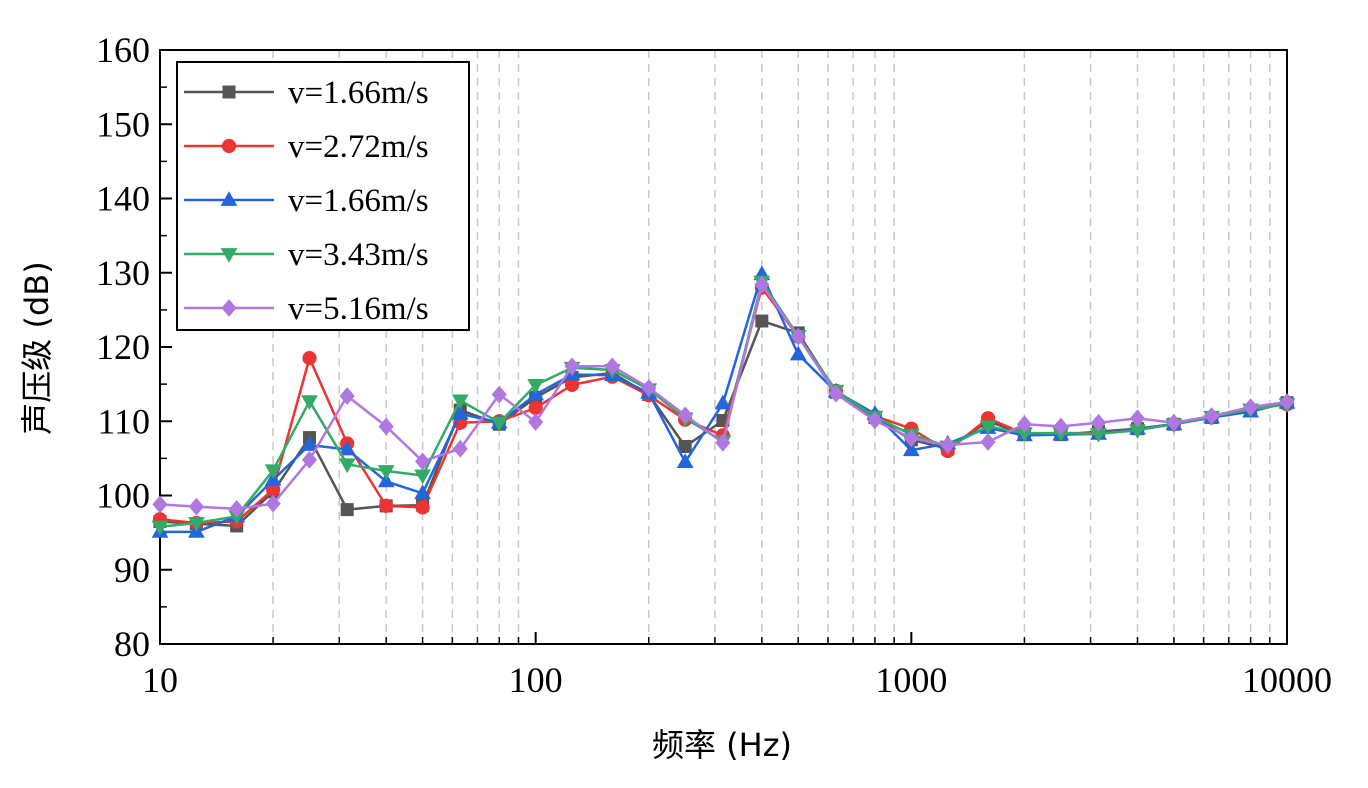  I want to click on legend-item: v=3.43m/s, so click(306, 255).